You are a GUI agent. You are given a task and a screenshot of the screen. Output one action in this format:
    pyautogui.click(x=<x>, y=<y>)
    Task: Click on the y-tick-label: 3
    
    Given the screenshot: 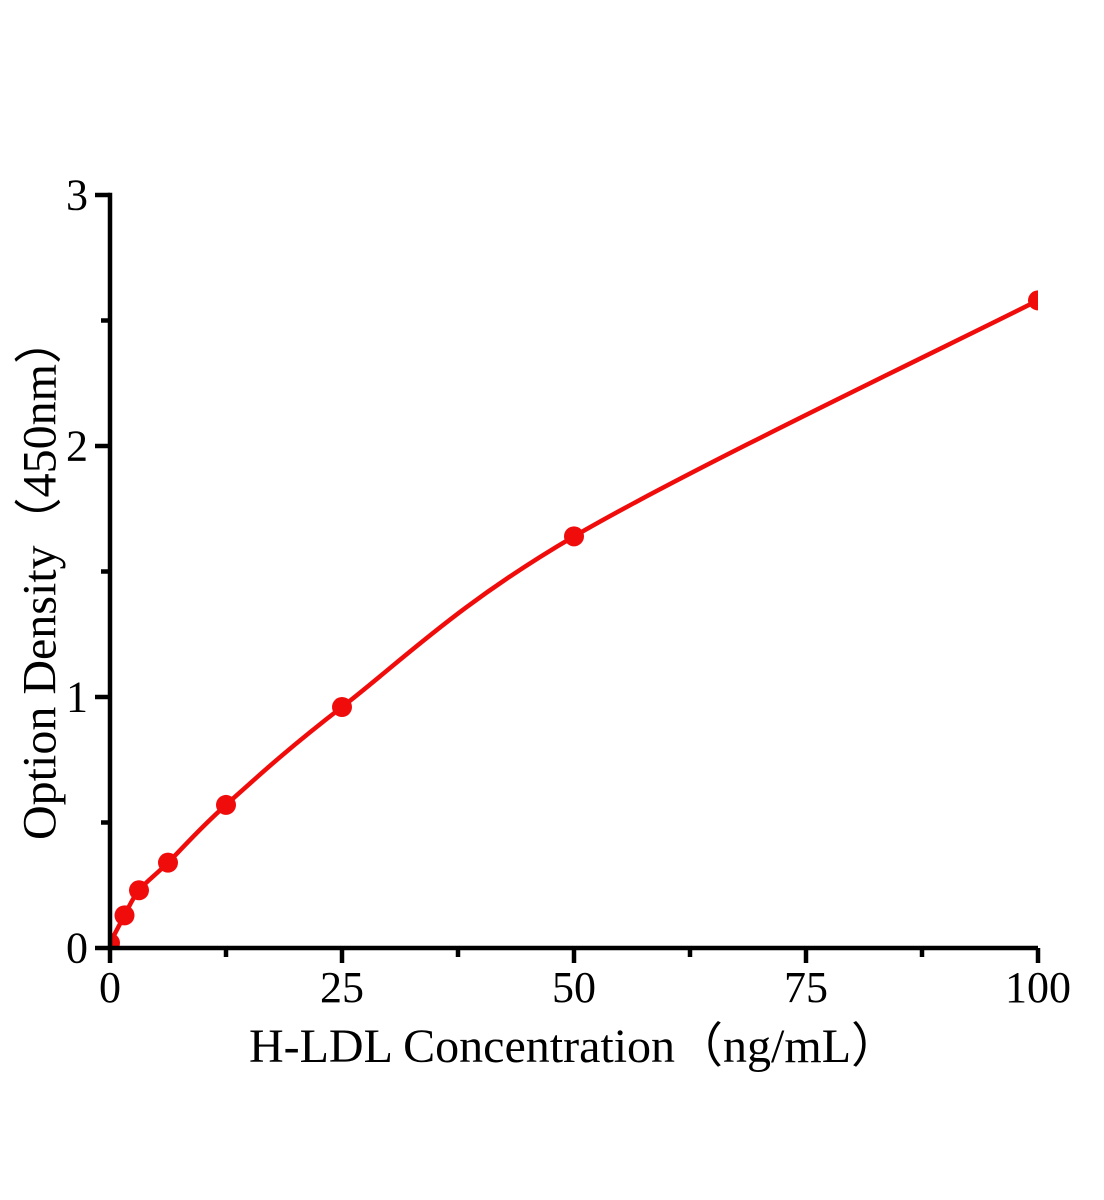 What is the action you would take?
    pyautogui.click(x=77, y=195)
    